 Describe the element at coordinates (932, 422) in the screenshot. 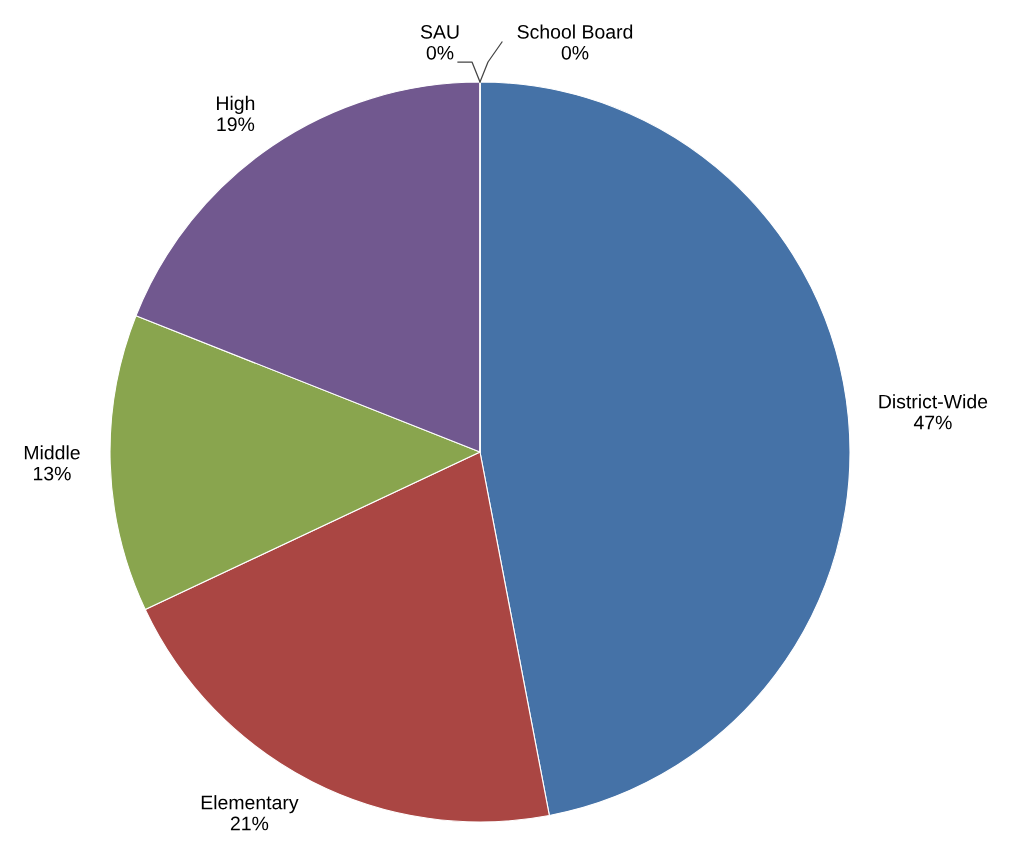

I see `data-label: 47%` at that location.